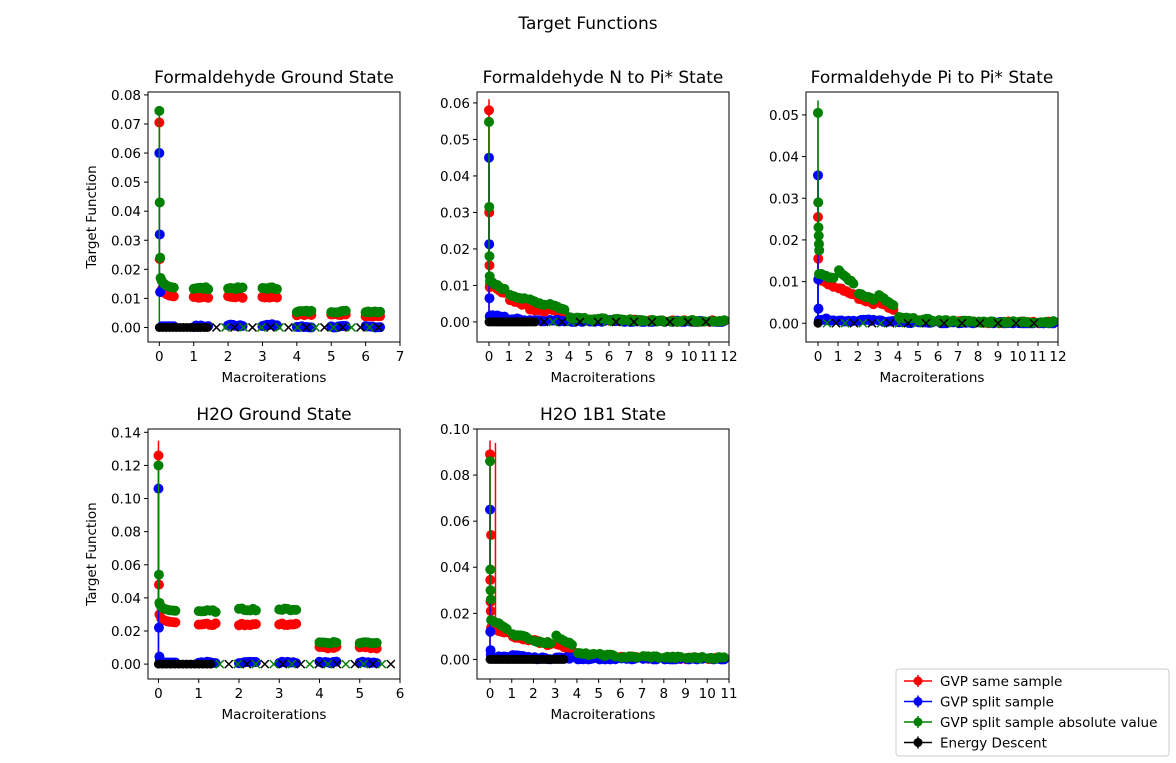 The width and height of the screenshot is (1176, 763). What do you see at coordinates (92, 554) in the screenshot?
I see `y-axis-label: Target Function` at bounding box center [92, 554].